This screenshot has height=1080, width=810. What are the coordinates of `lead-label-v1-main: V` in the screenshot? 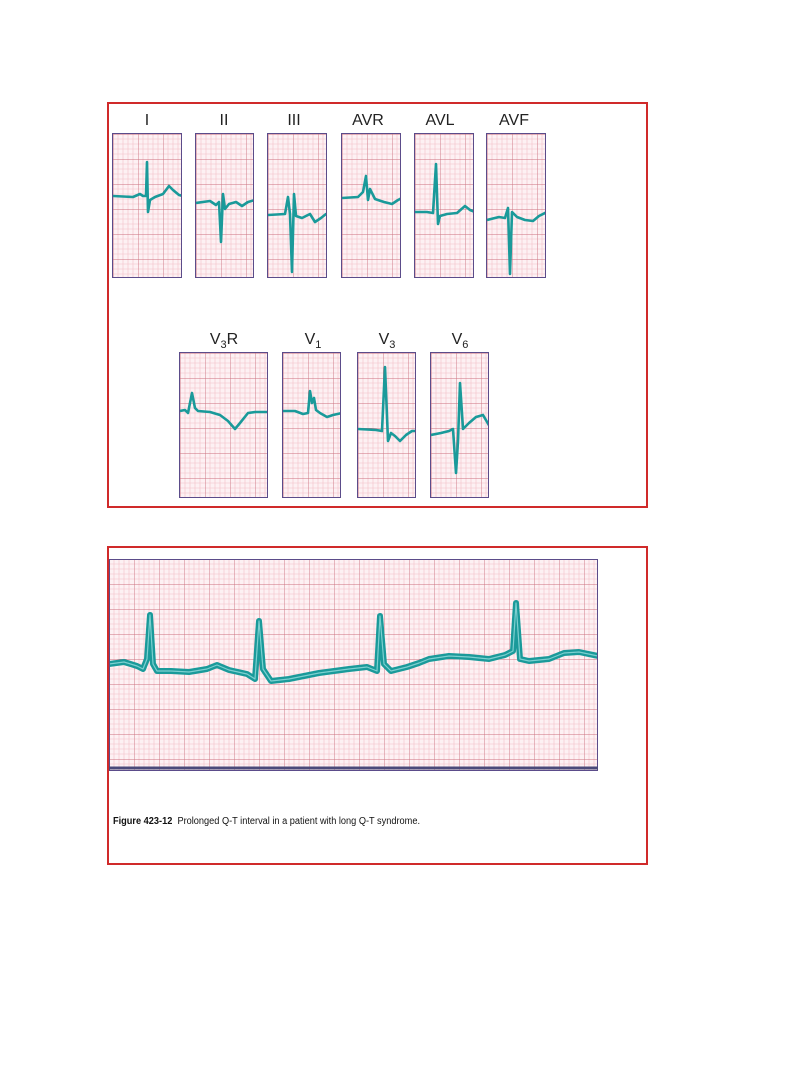 It's located at (310, 339).